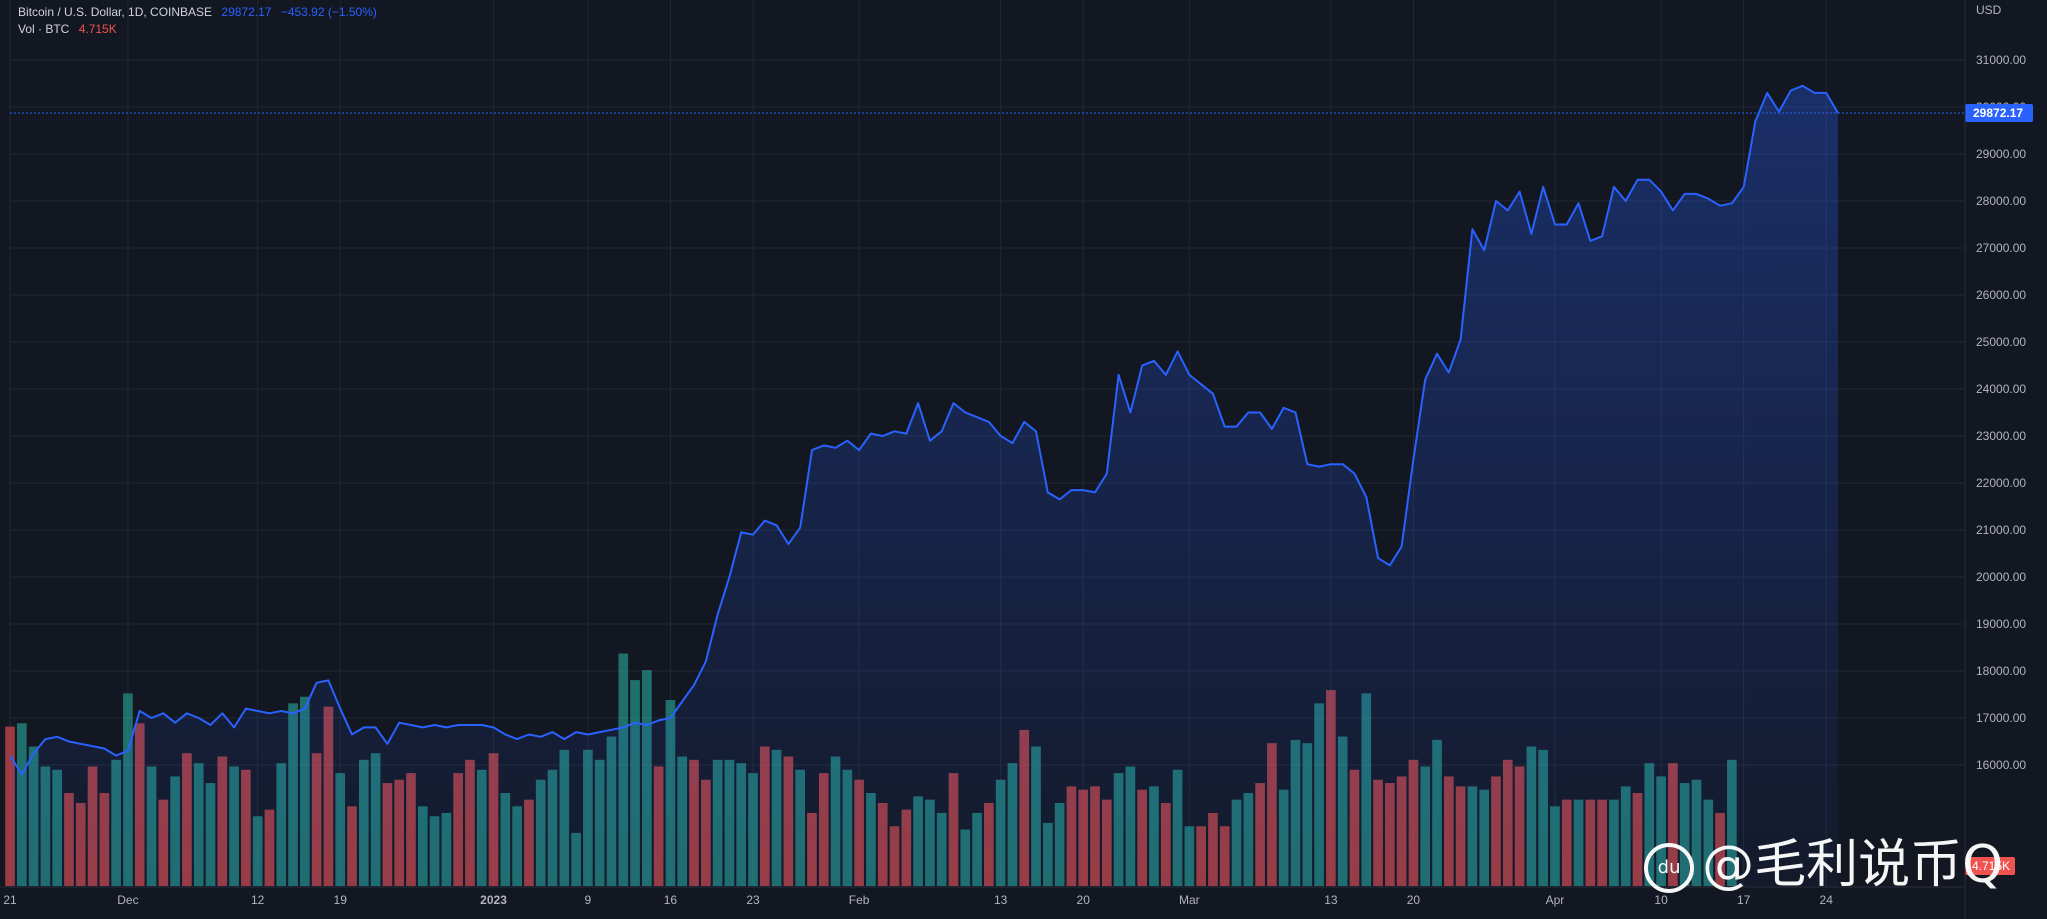 The image size is (2047, 919). I want to click on price-tick-label: 27000.00, so click(2001, 248).